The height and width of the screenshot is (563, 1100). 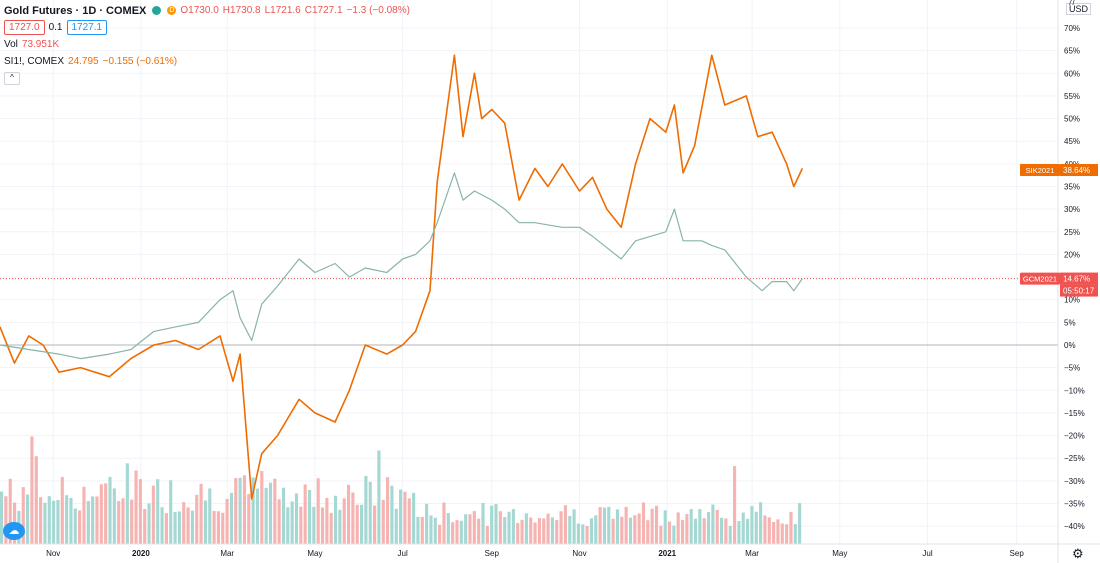 What do you see at coordinates (550, 550) in the screenshot?
I see `time-scale: Nov 2020 Mar May Jul Sep Nov 2021 Mar May Jul Sep` at bounding box center [550, 550].